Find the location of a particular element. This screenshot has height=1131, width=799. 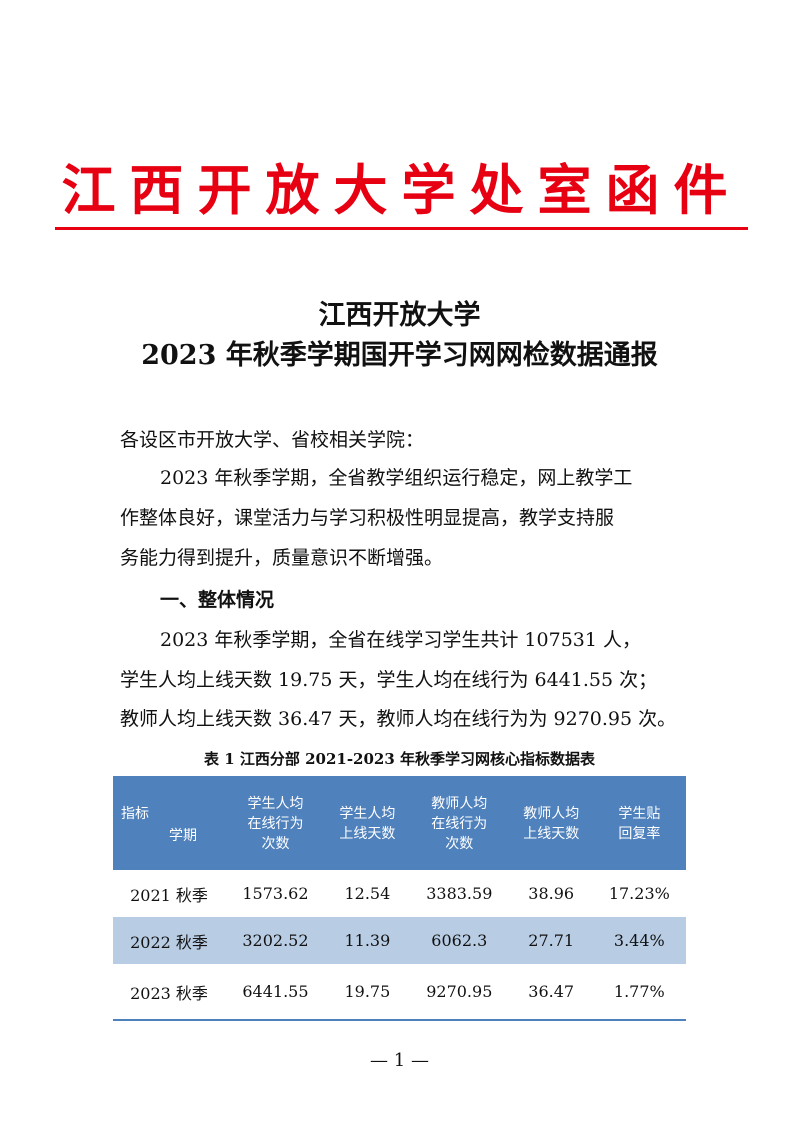

cell: 9270.95 is located at coordinates (459, 992).